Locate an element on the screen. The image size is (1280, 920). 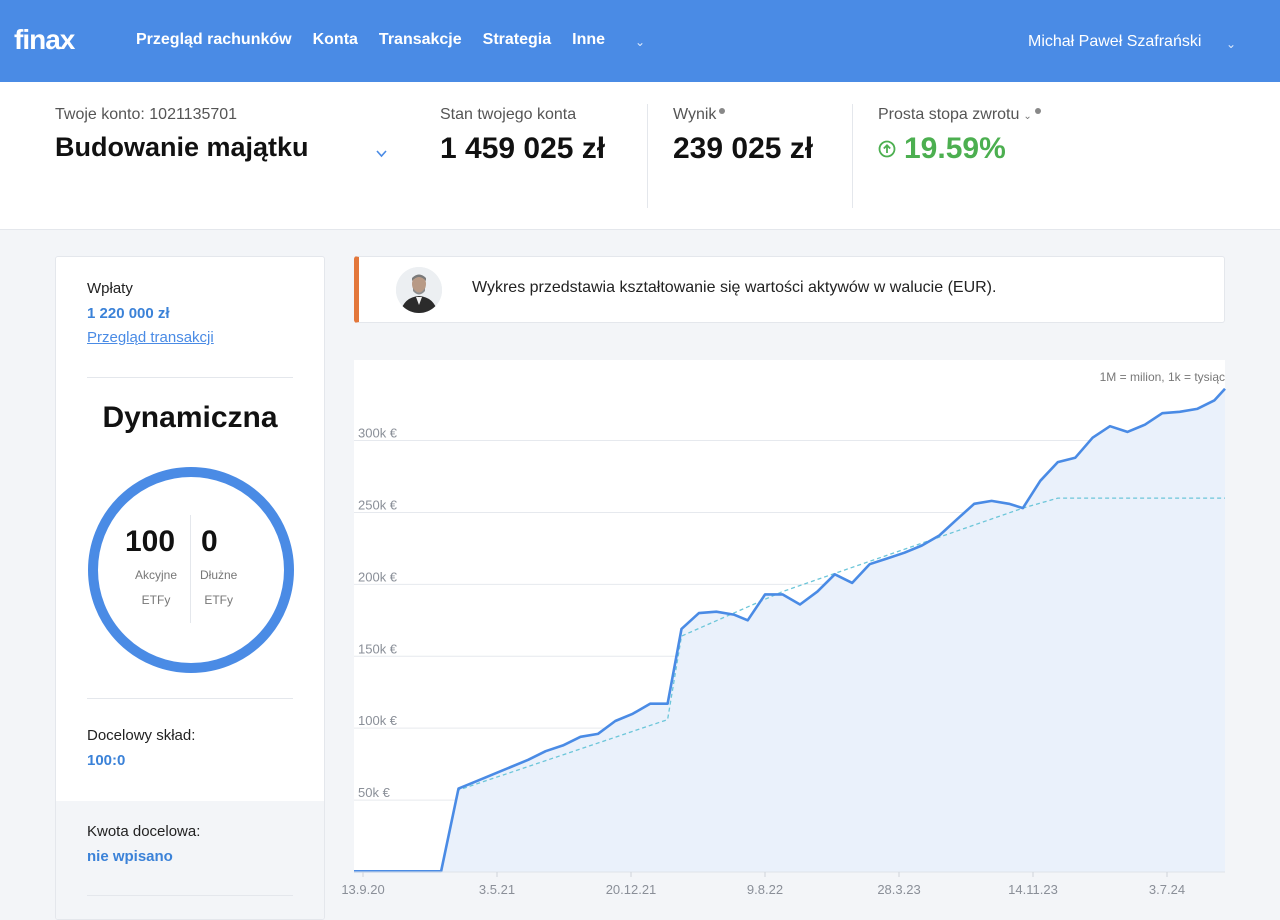
ring-divider is located at coordinates (190, 569).